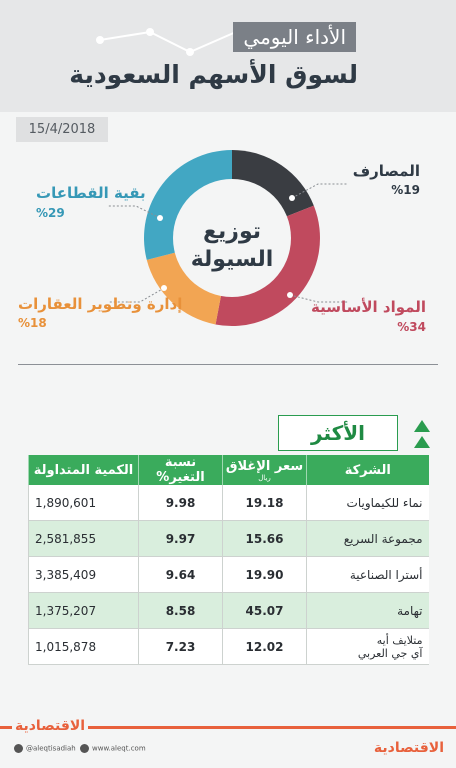  Describe the element at coordinates (18, 748) in the screenshot. I see `twitter-icon` at that location.